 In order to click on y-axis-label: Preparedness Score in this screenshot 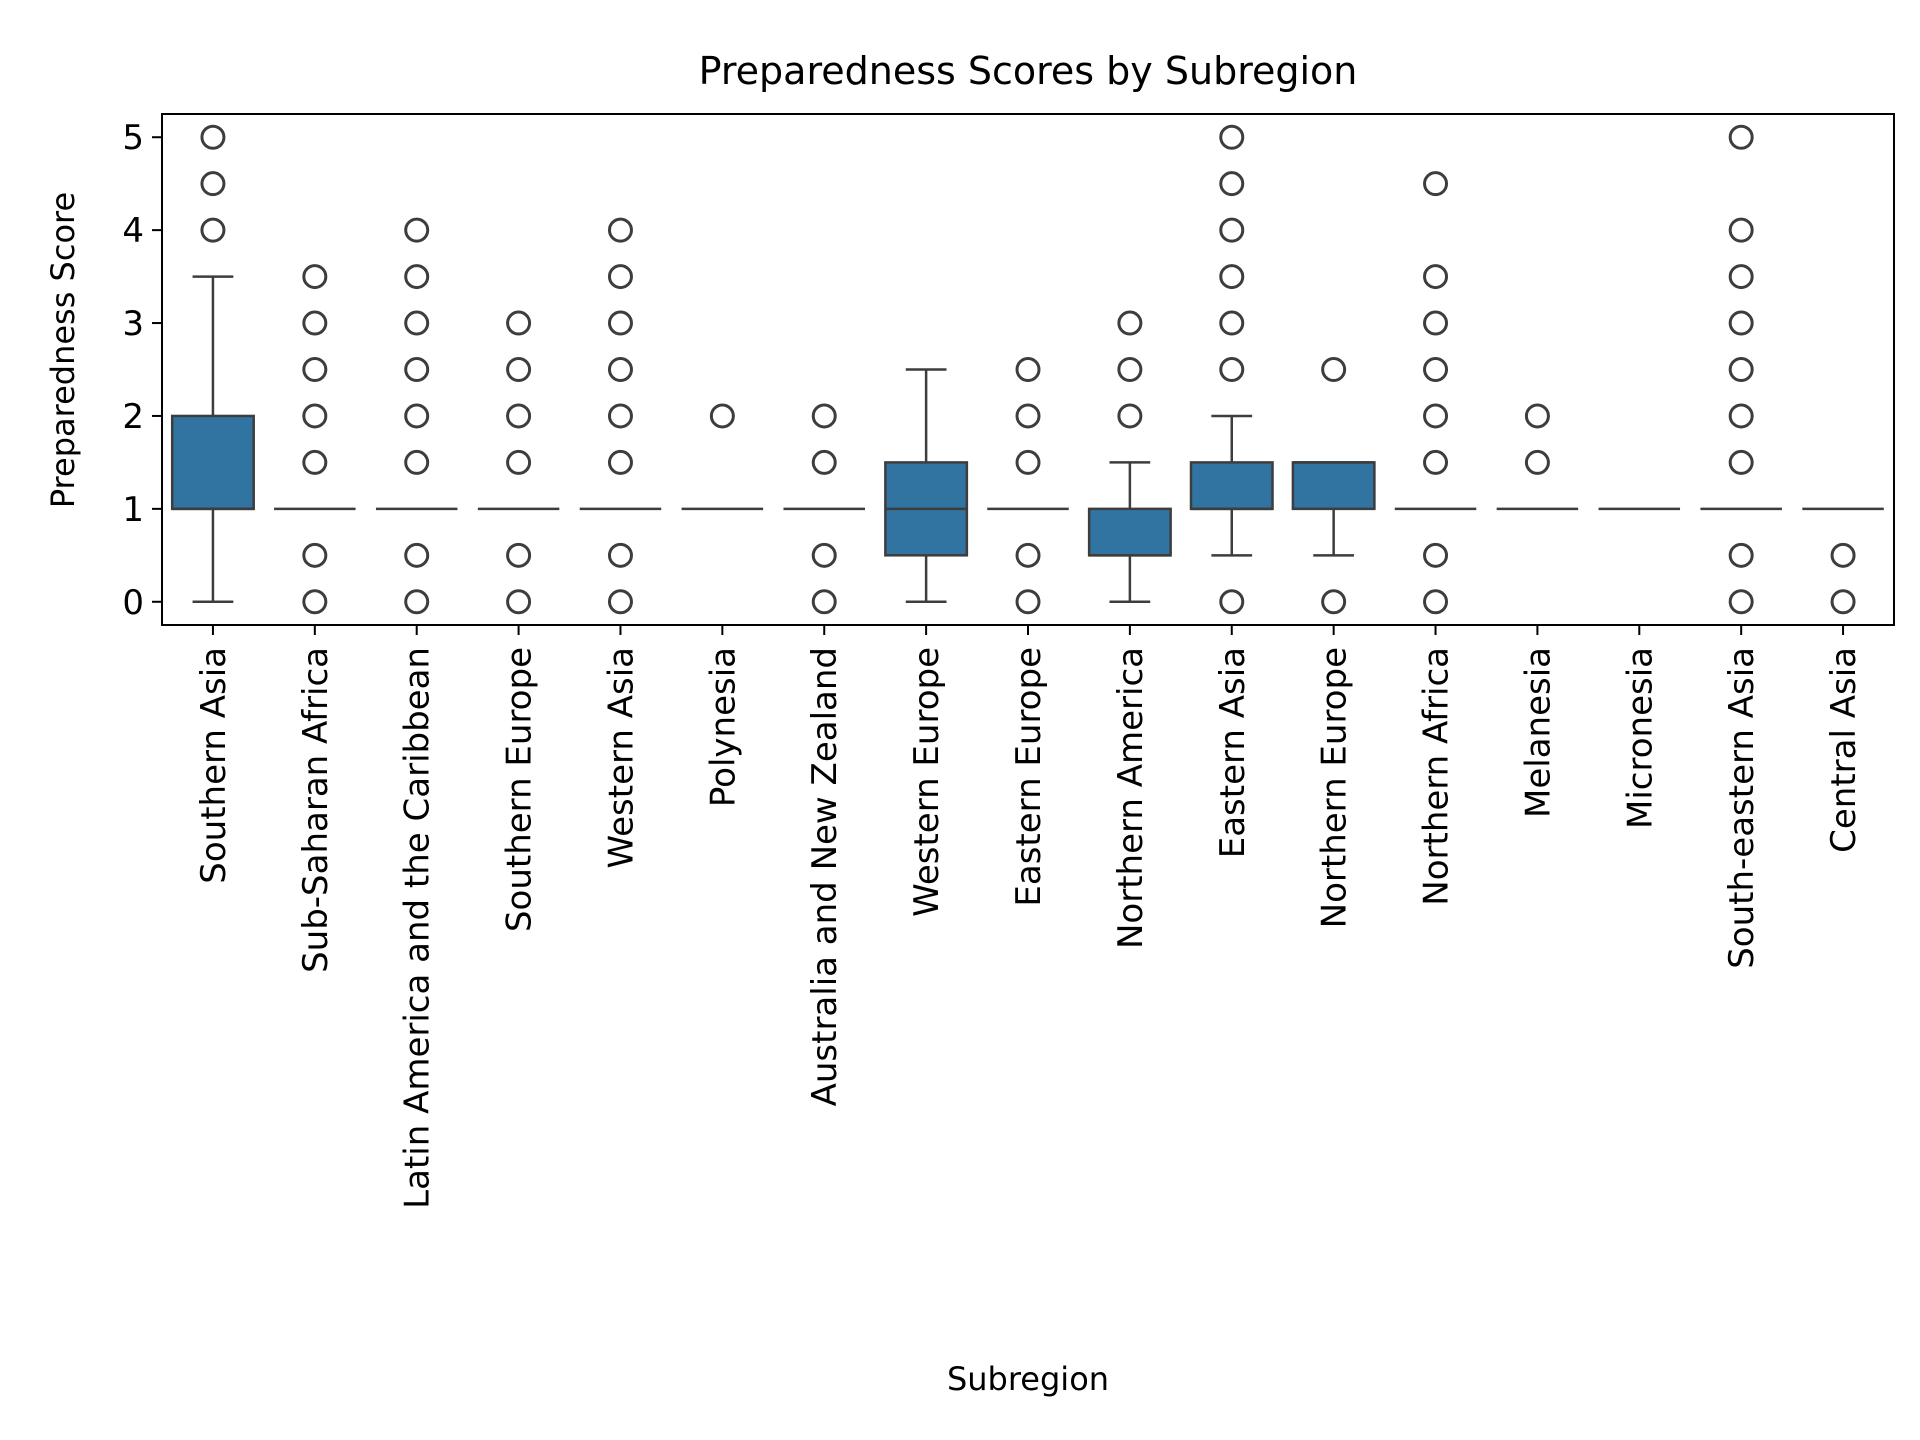, I will do `click(63, 350)`.